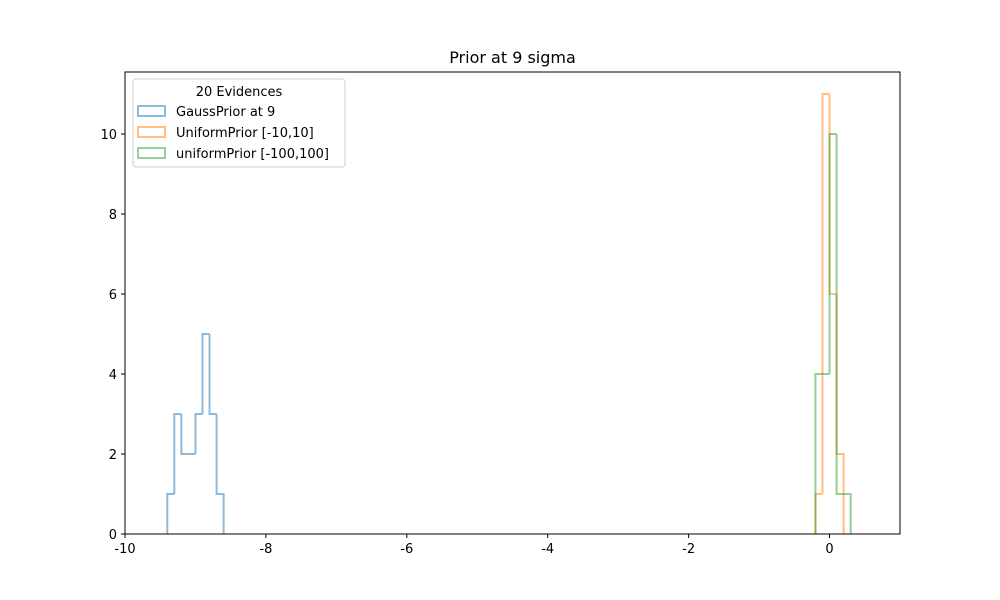  What do you see at coordinates (225, 112) in the screenshot?
I see `legend-label: GaussPrior at 9` at bounding box center [225, 112].